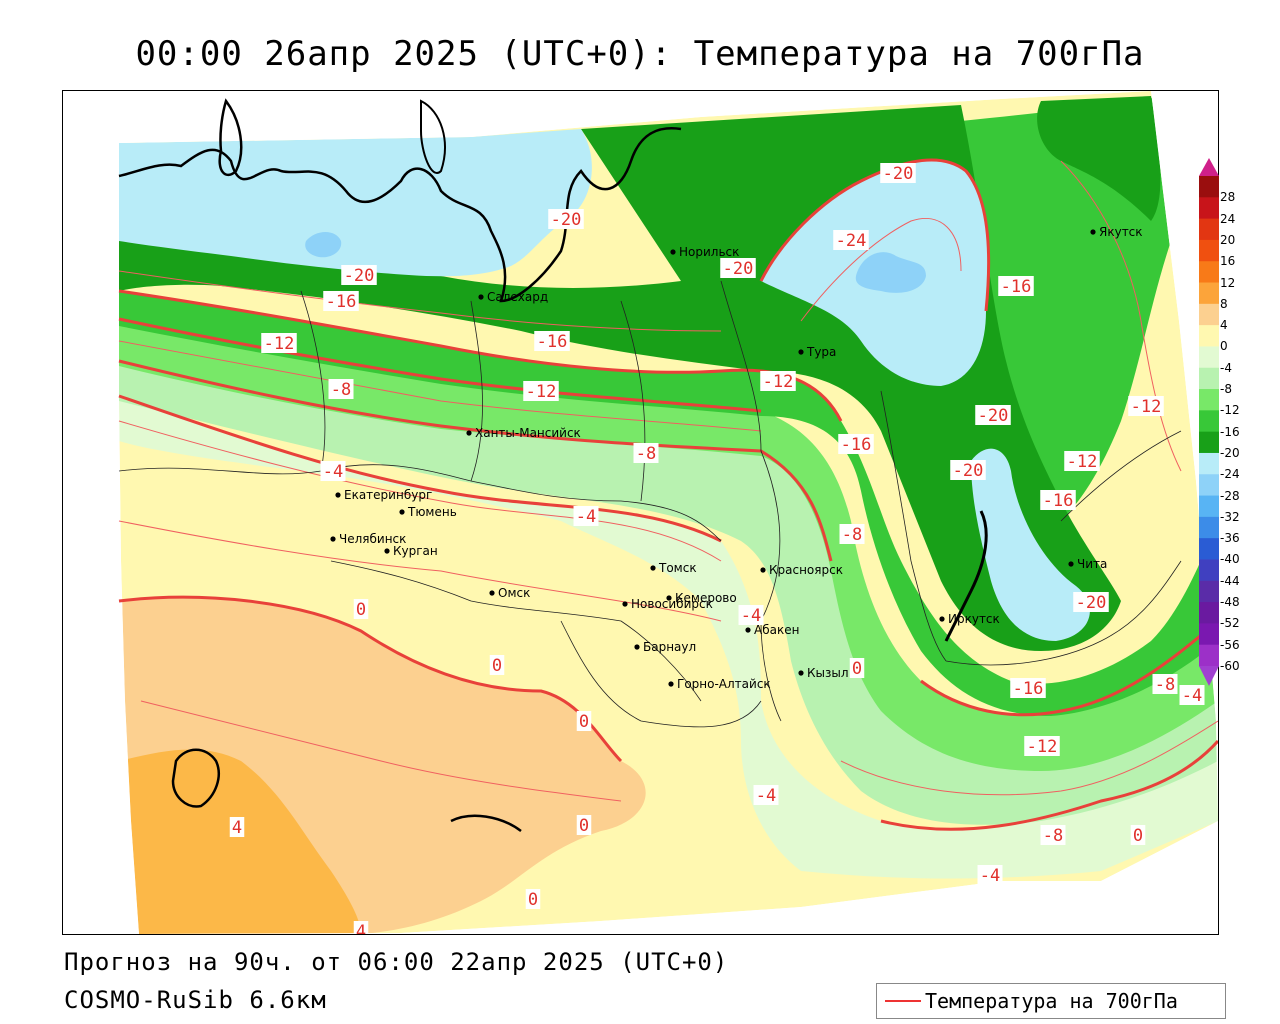 Image resolution: width=1280 pixels, height=1024 pixels. Describe the element at coordinates (415, 551) in the screenshot. I see `city-label: Курган` at that location.